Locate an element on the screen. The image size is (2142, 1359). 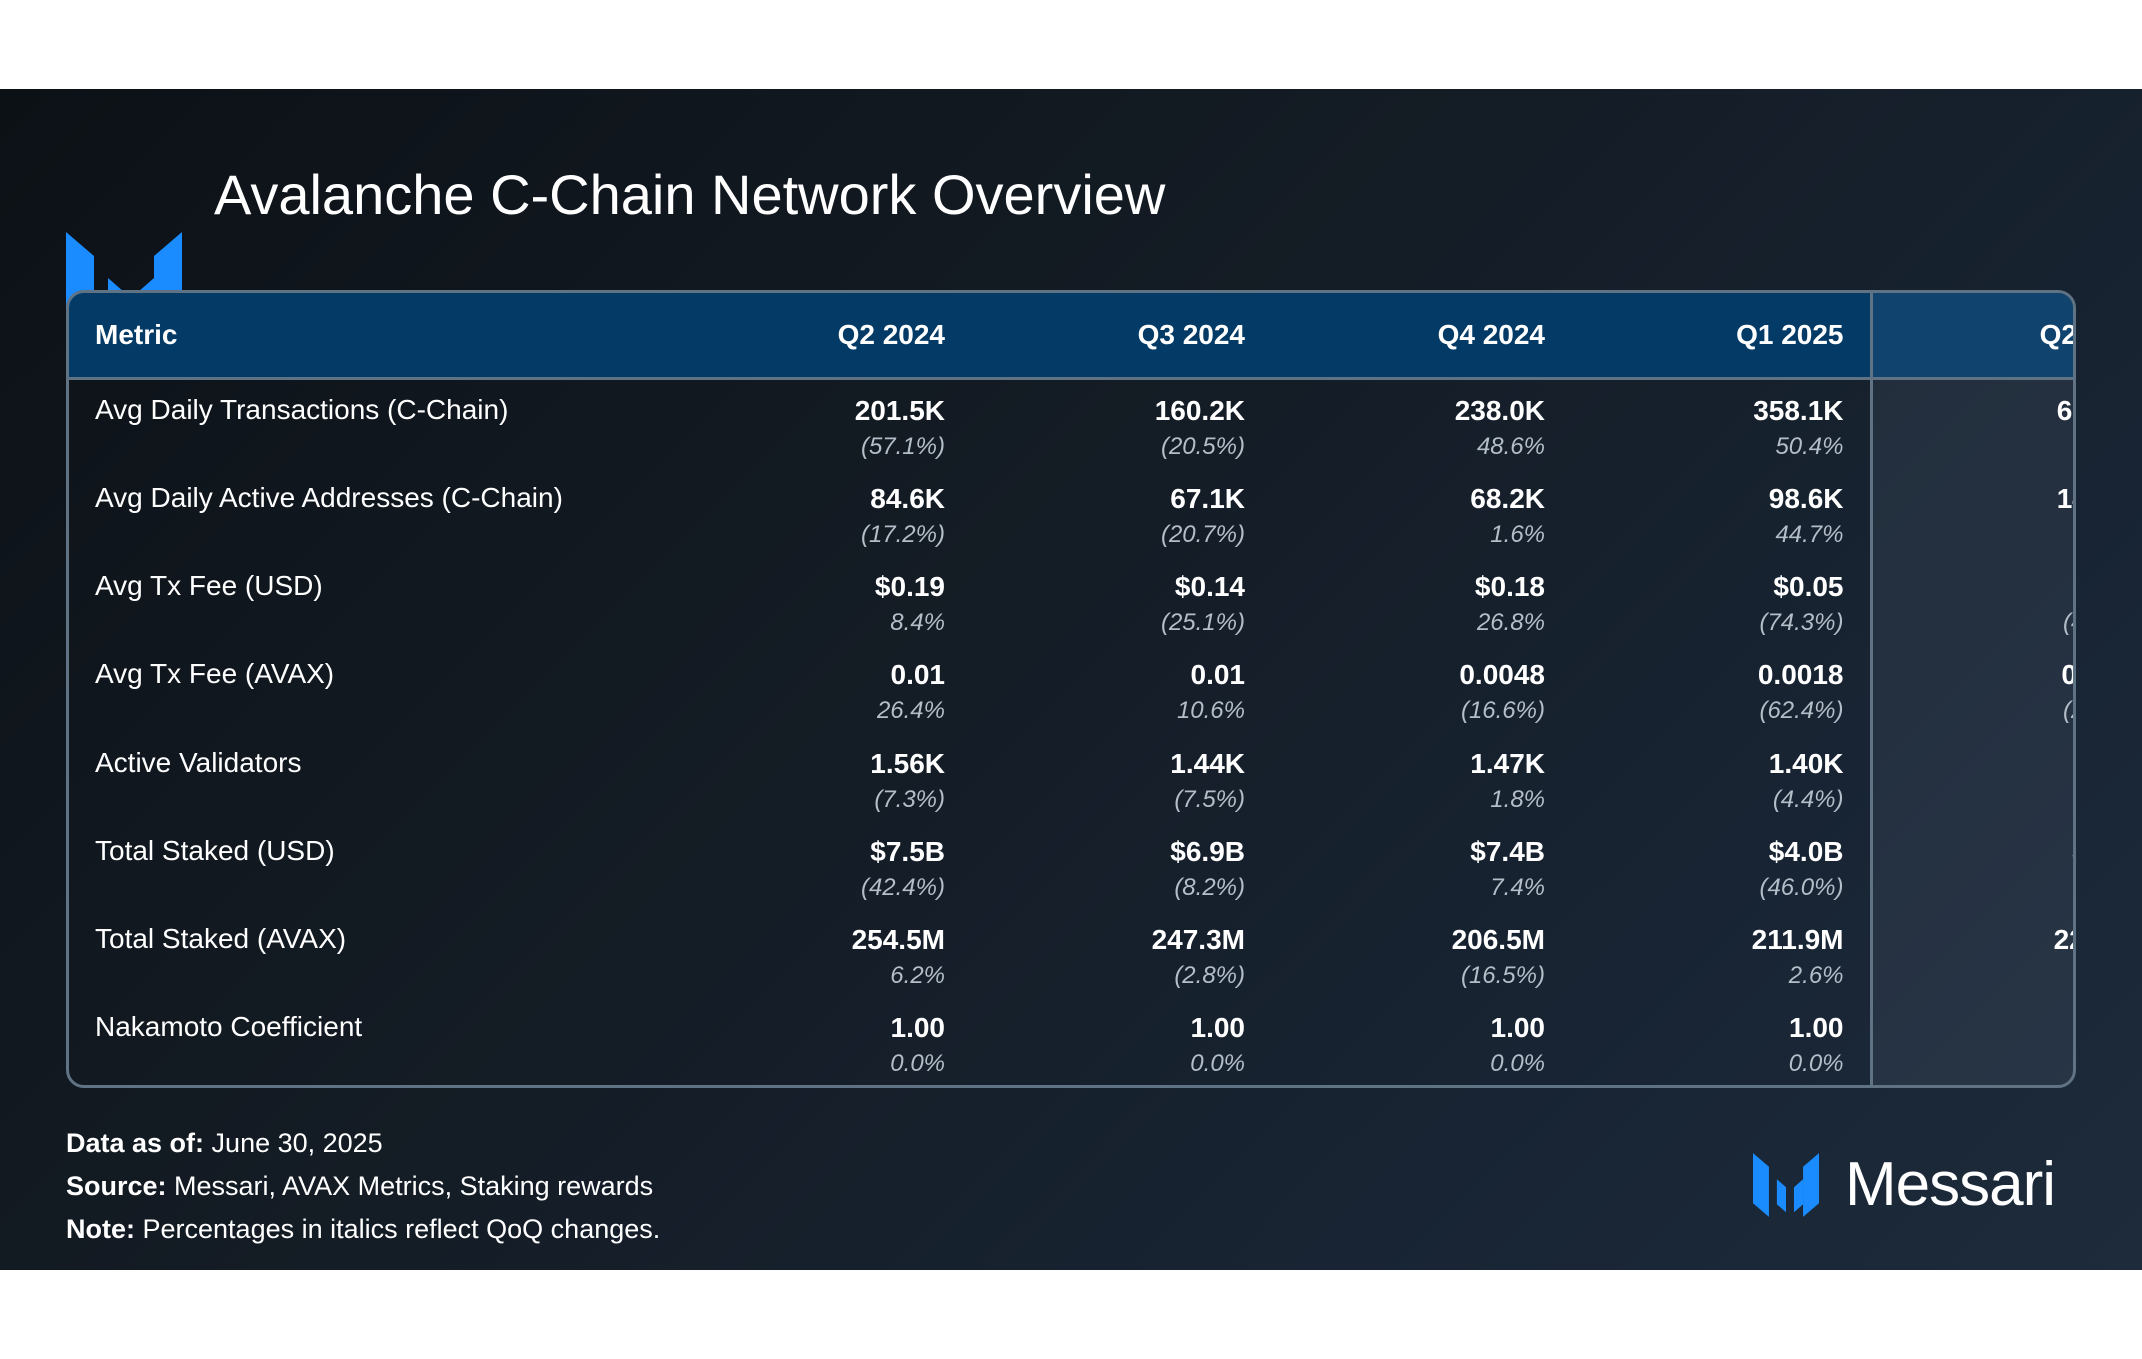
value-cell-q4-2024: 1.00 0.0% is located at coordinates (1421, 1041).